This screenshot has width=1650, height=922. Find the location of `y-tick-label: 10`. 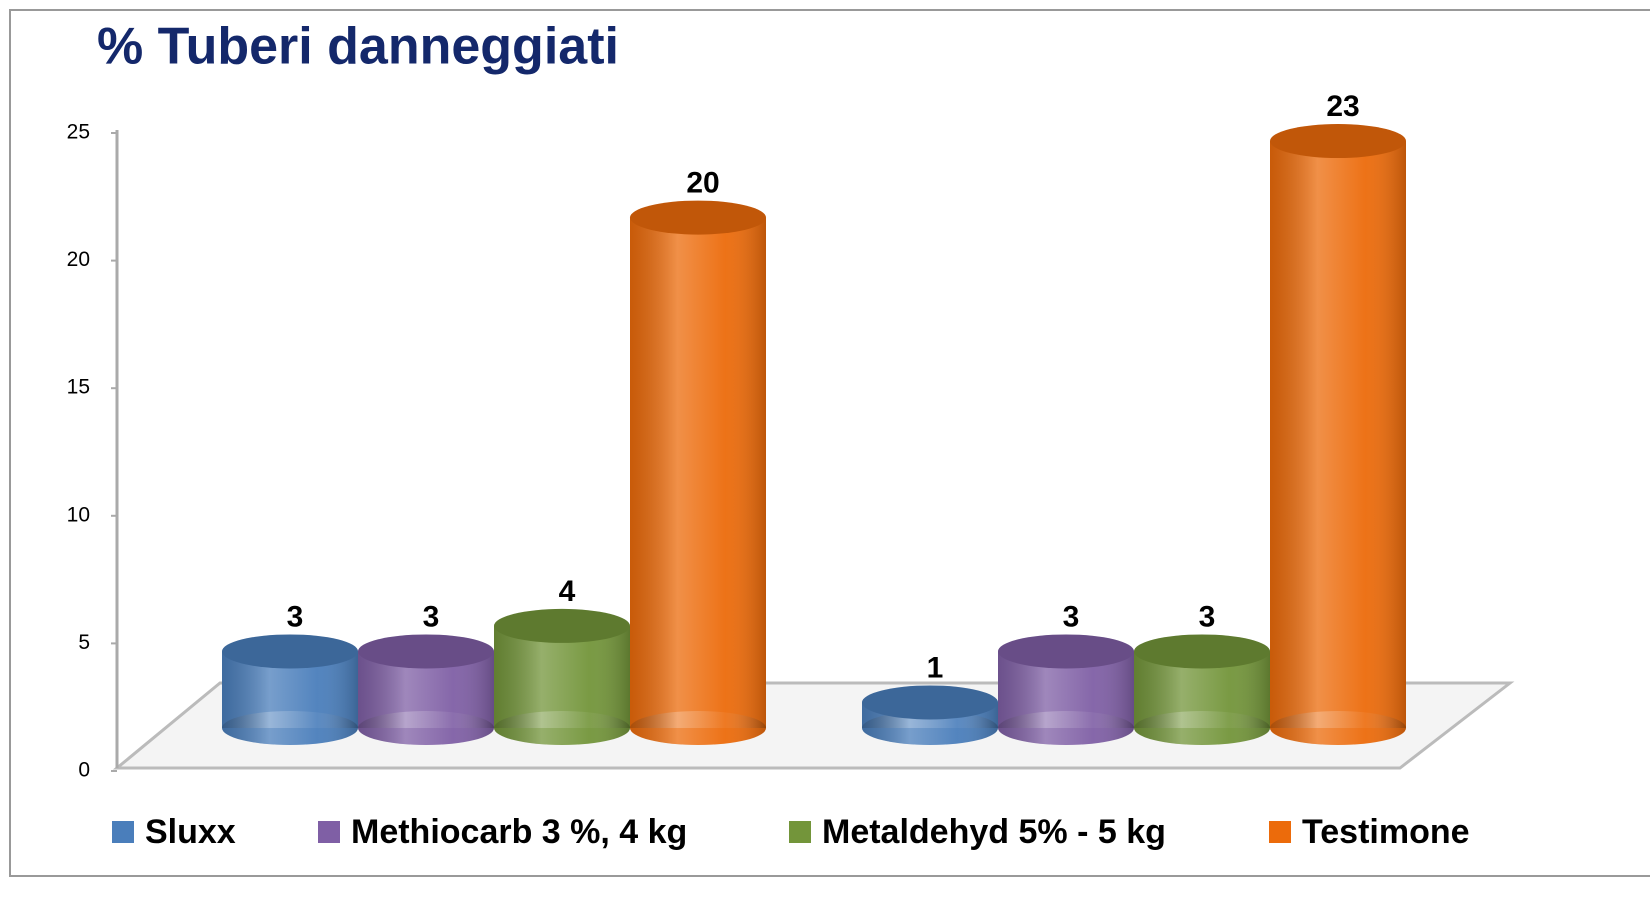

y-tick-label: 10 is located at coordinates (78, 514).